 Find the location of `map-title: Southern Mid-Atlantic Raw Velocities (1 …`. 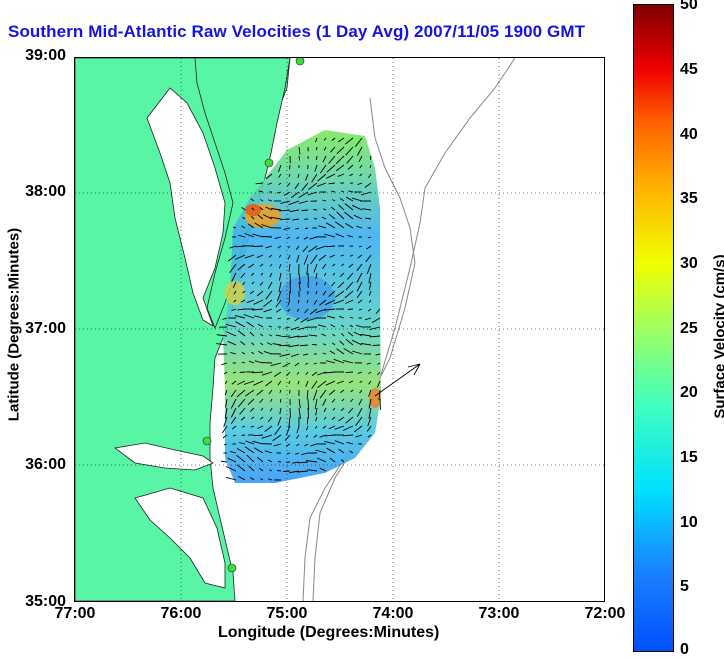

map-title: Southern Mid-Atlantic Raw Velocities (1 … is located at coordinates (297, 31).